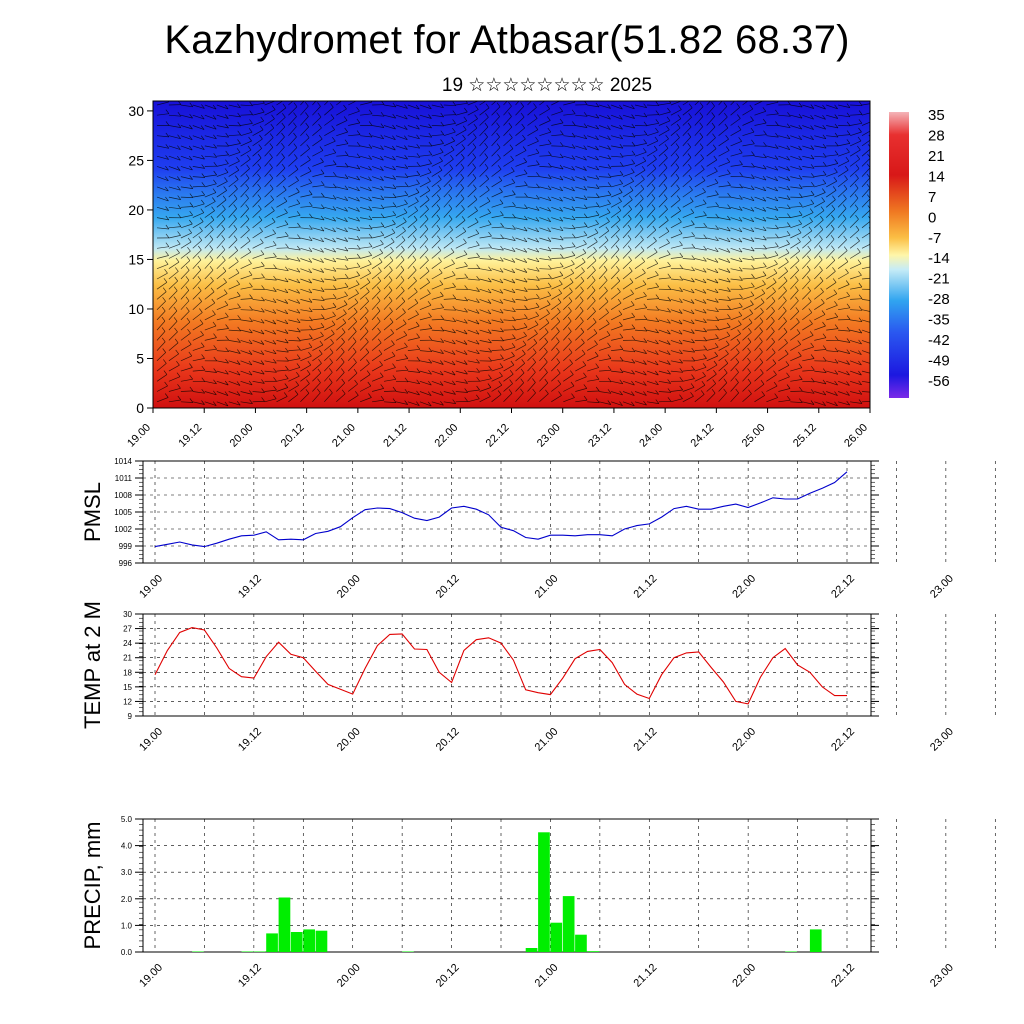  I want to click on x-tick-label: 24.00, so click(651, 436).